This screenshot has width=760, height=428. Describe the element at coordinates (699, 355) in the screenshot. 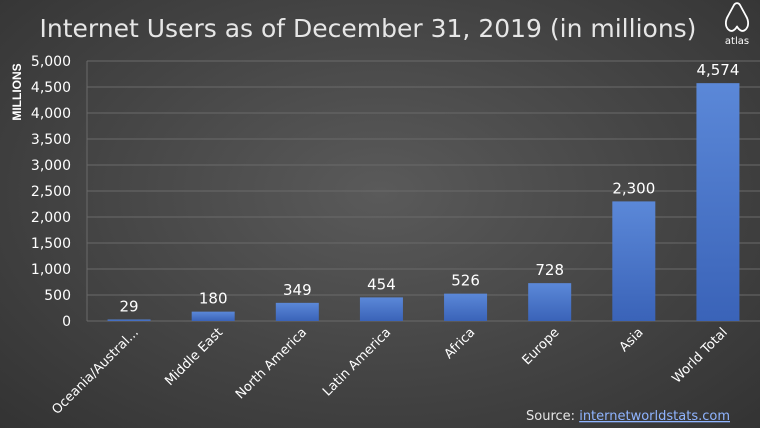

I see `x-tick-label: World Total` at that location.